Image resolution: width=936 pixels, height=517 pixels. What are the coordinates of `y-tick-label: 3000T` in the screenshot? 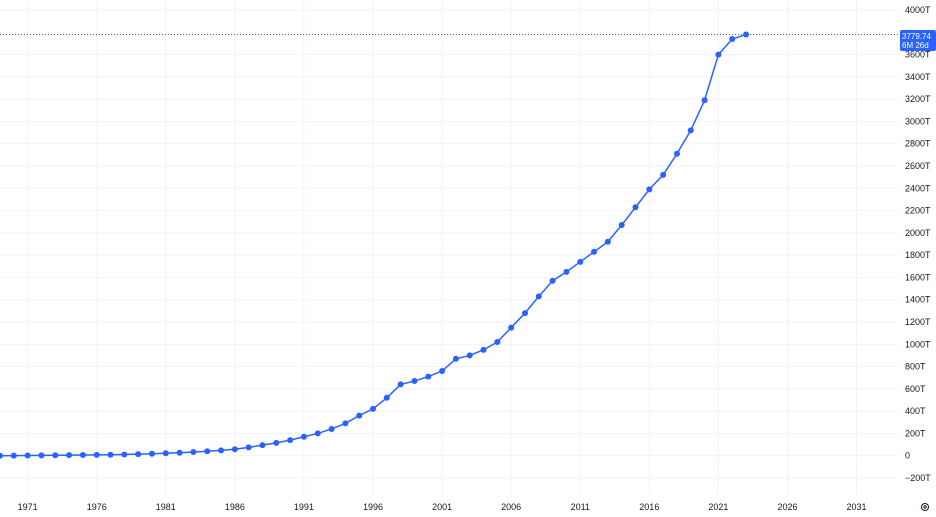 It's located at (918, 121).